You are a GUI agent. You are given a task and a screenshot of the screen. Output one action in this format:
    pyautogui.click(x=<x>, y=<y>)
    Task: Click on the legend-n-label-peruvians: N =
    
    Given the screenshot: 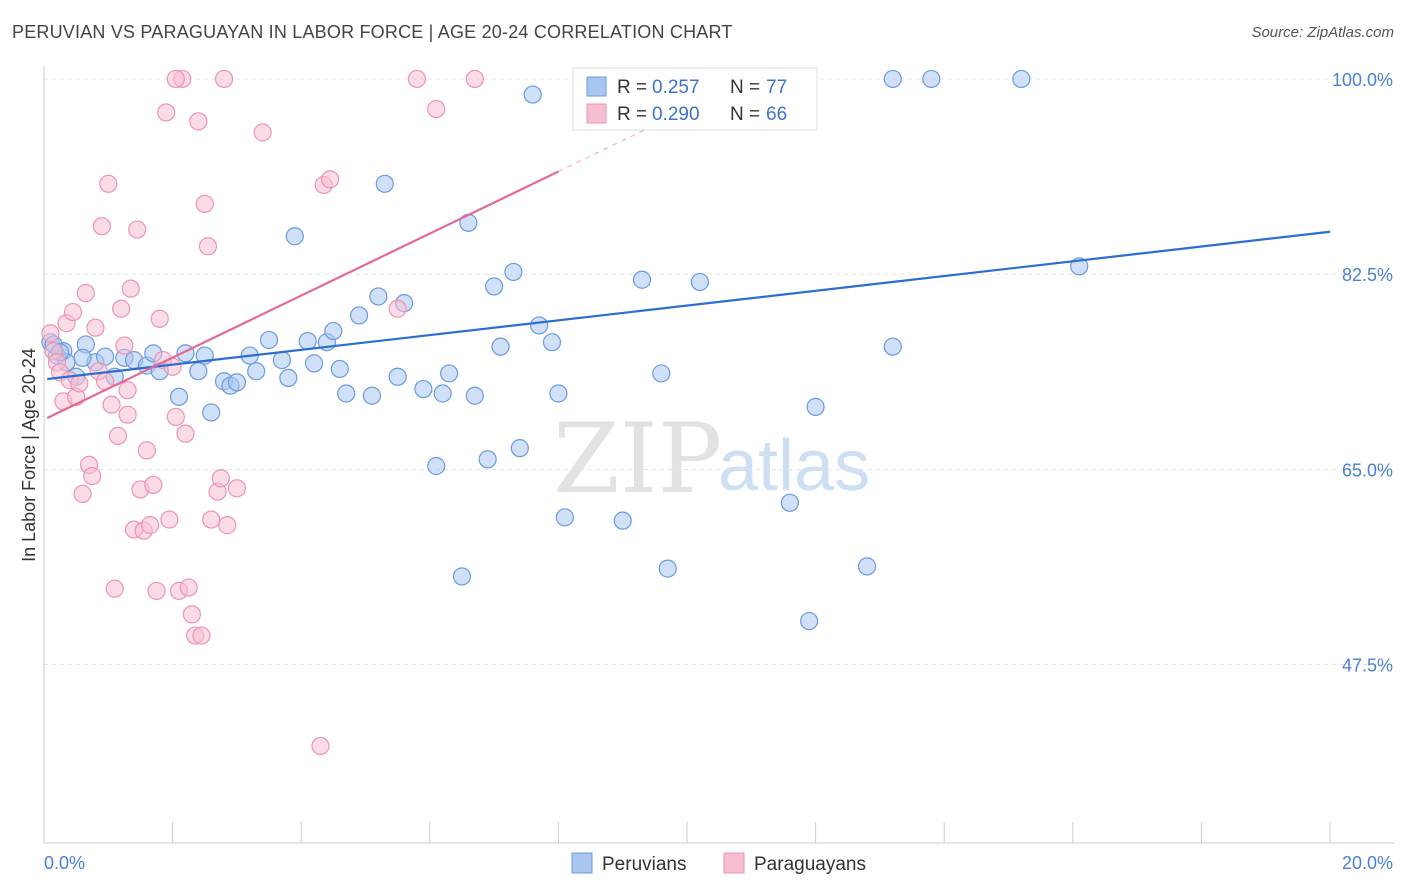 What is the action you would take?
    pyautogui.click(x=745, y=87)
    